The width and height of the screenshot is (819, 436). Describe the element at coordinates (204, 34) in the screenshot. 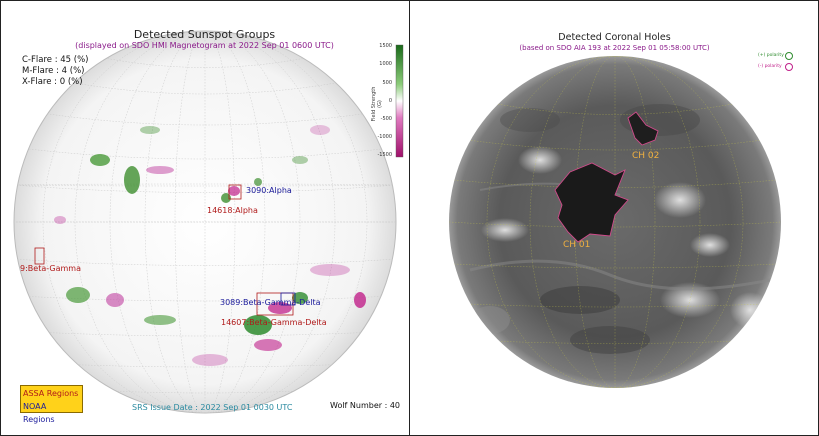

I see `panel-title: Detected Sunspot Groups` at that location.